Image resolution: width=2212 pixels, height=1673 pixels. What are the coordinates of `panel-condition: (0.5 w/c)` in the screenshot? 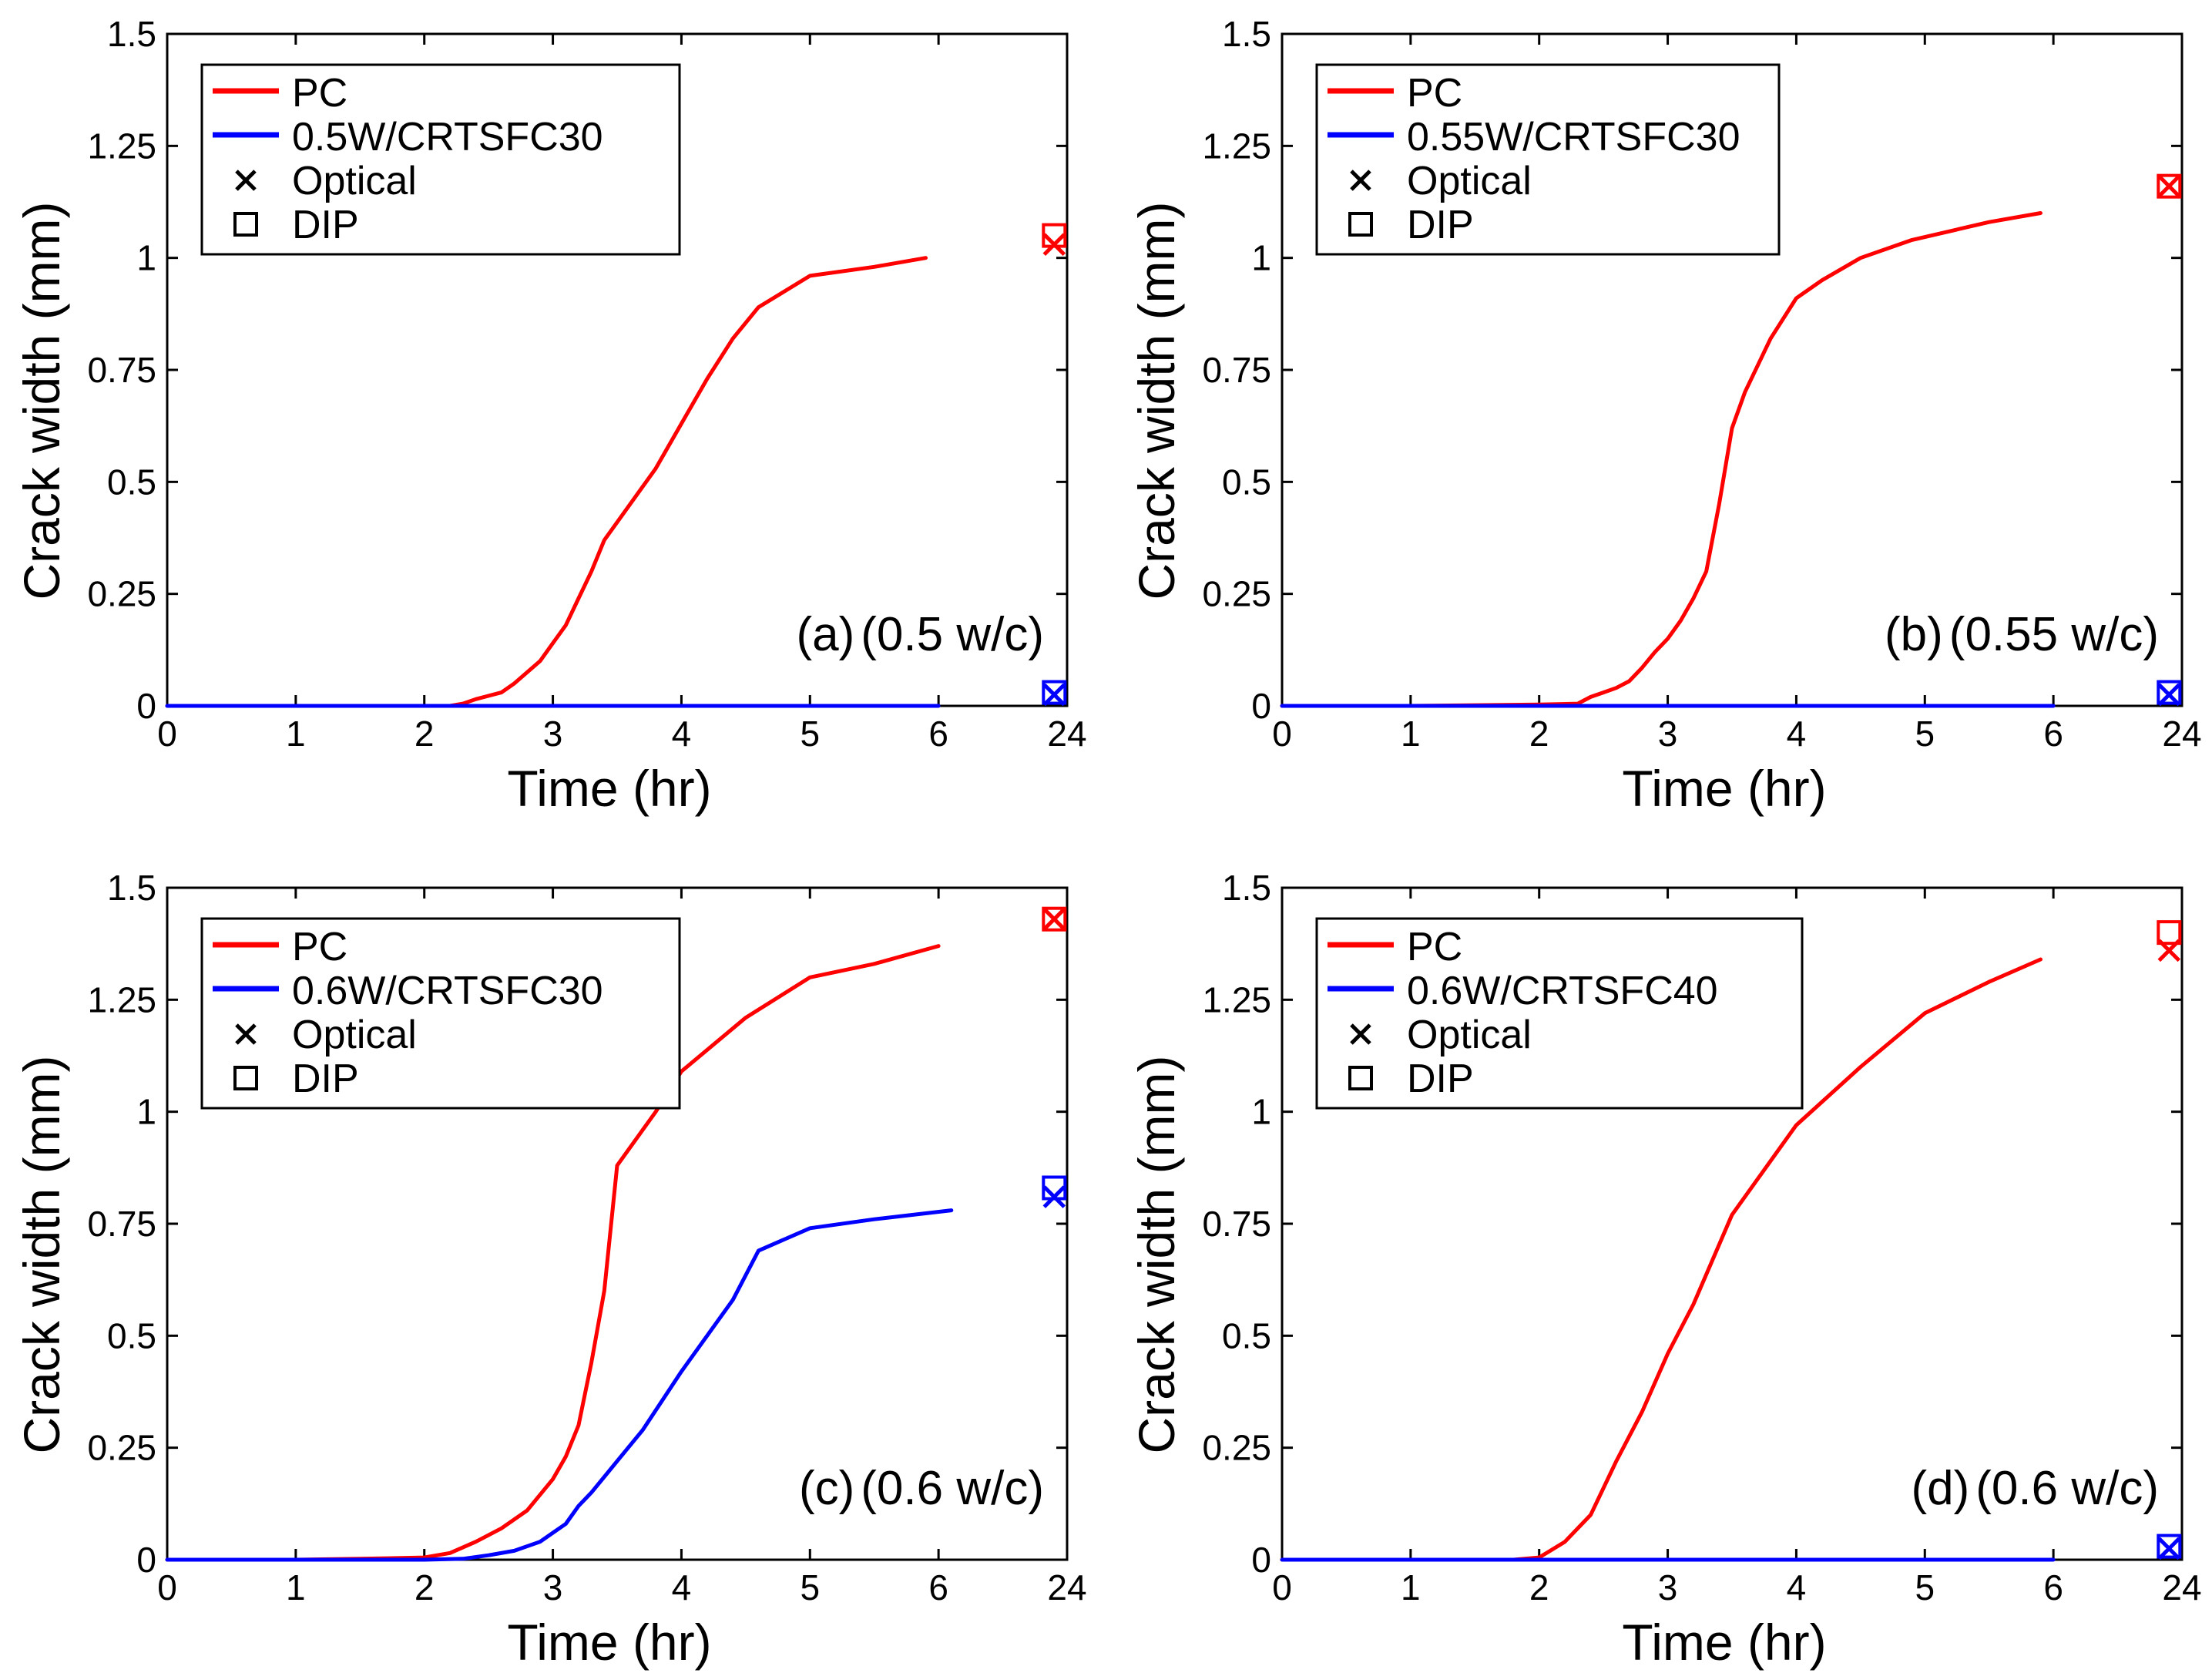 It's located at (953, 634).